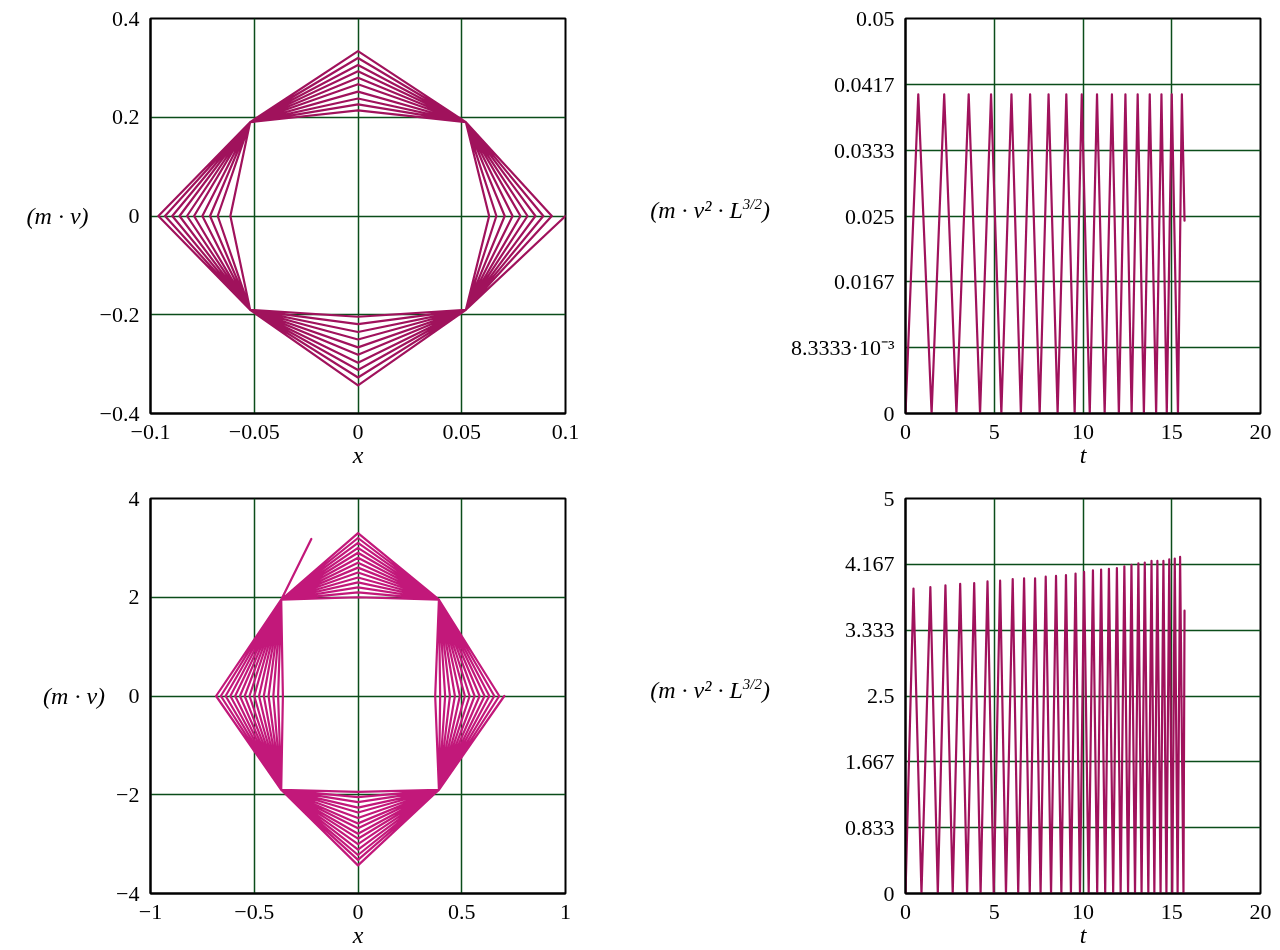 The height and width of the screenshot is (950, 1280). I want to click on y-tick-label: 8.3333·10⁻³, so click(843, 348).